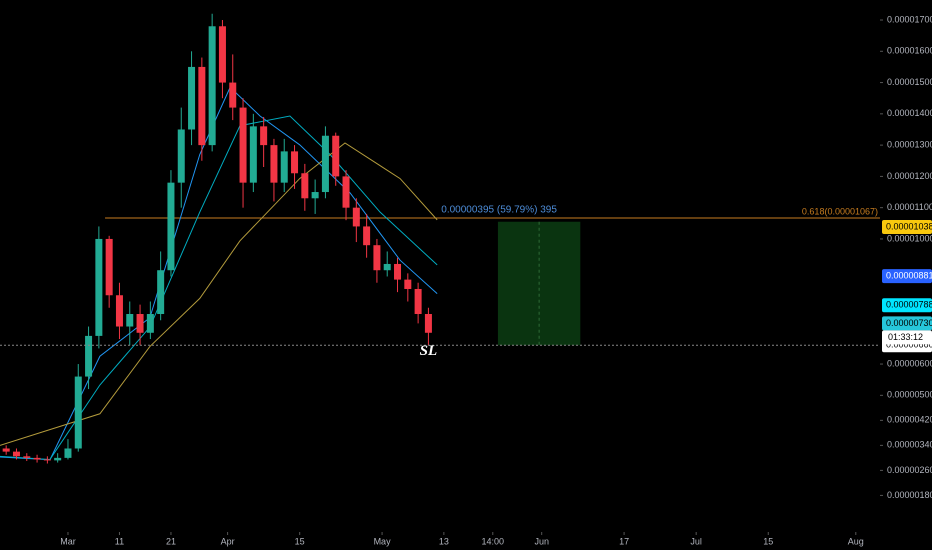 The width and height of the screenshot is (932, 550). Describe the element at coordinates (856, 541) in the screenshot. I see `x-tick-label: Aug` at that location.